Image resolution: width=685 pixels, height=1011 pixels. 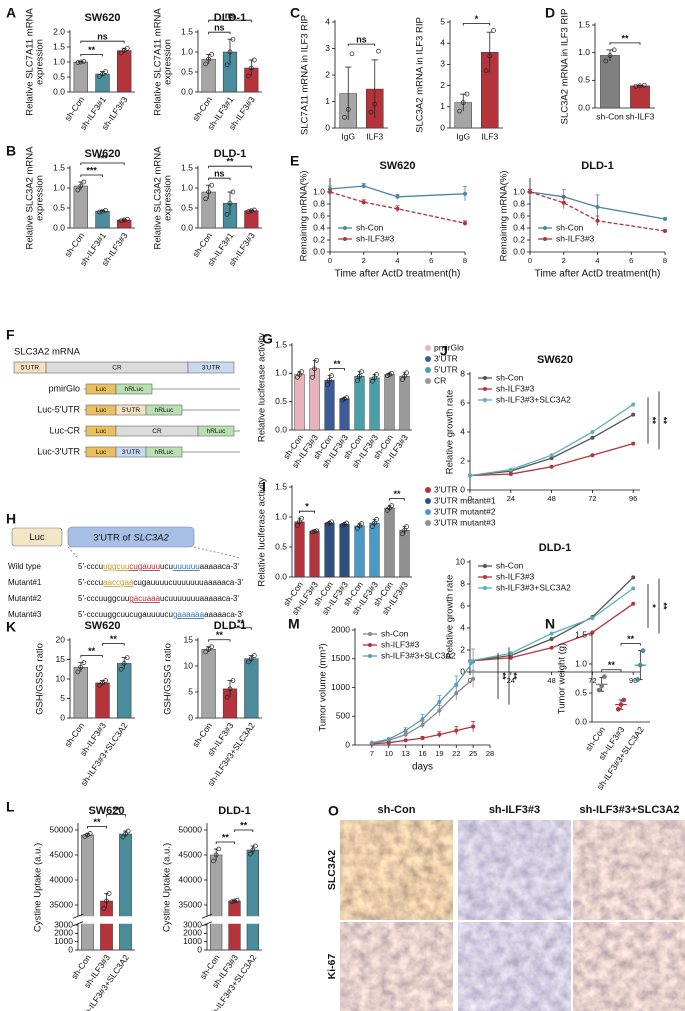 What do you see at coordinates (442, 42) in the screenshot?
I see `y-tick-label: 4` at bounding box center [442, 42].